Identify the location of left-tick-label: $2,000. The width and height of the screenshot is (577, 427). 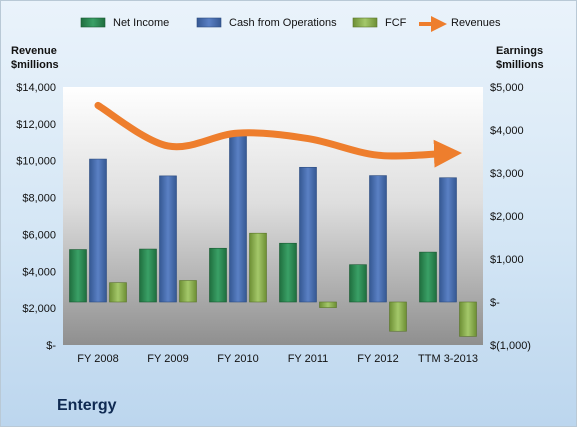
(39, 309).